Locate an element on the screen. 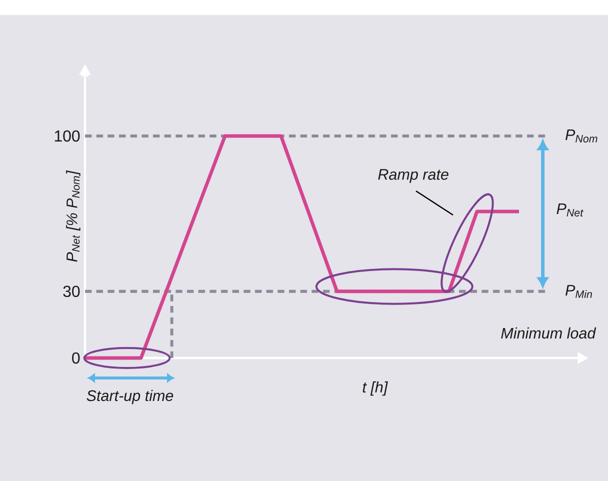 The width and height of the screenshot is (608, 481). annotation: Minimum load is located at coordinates (548, 333).